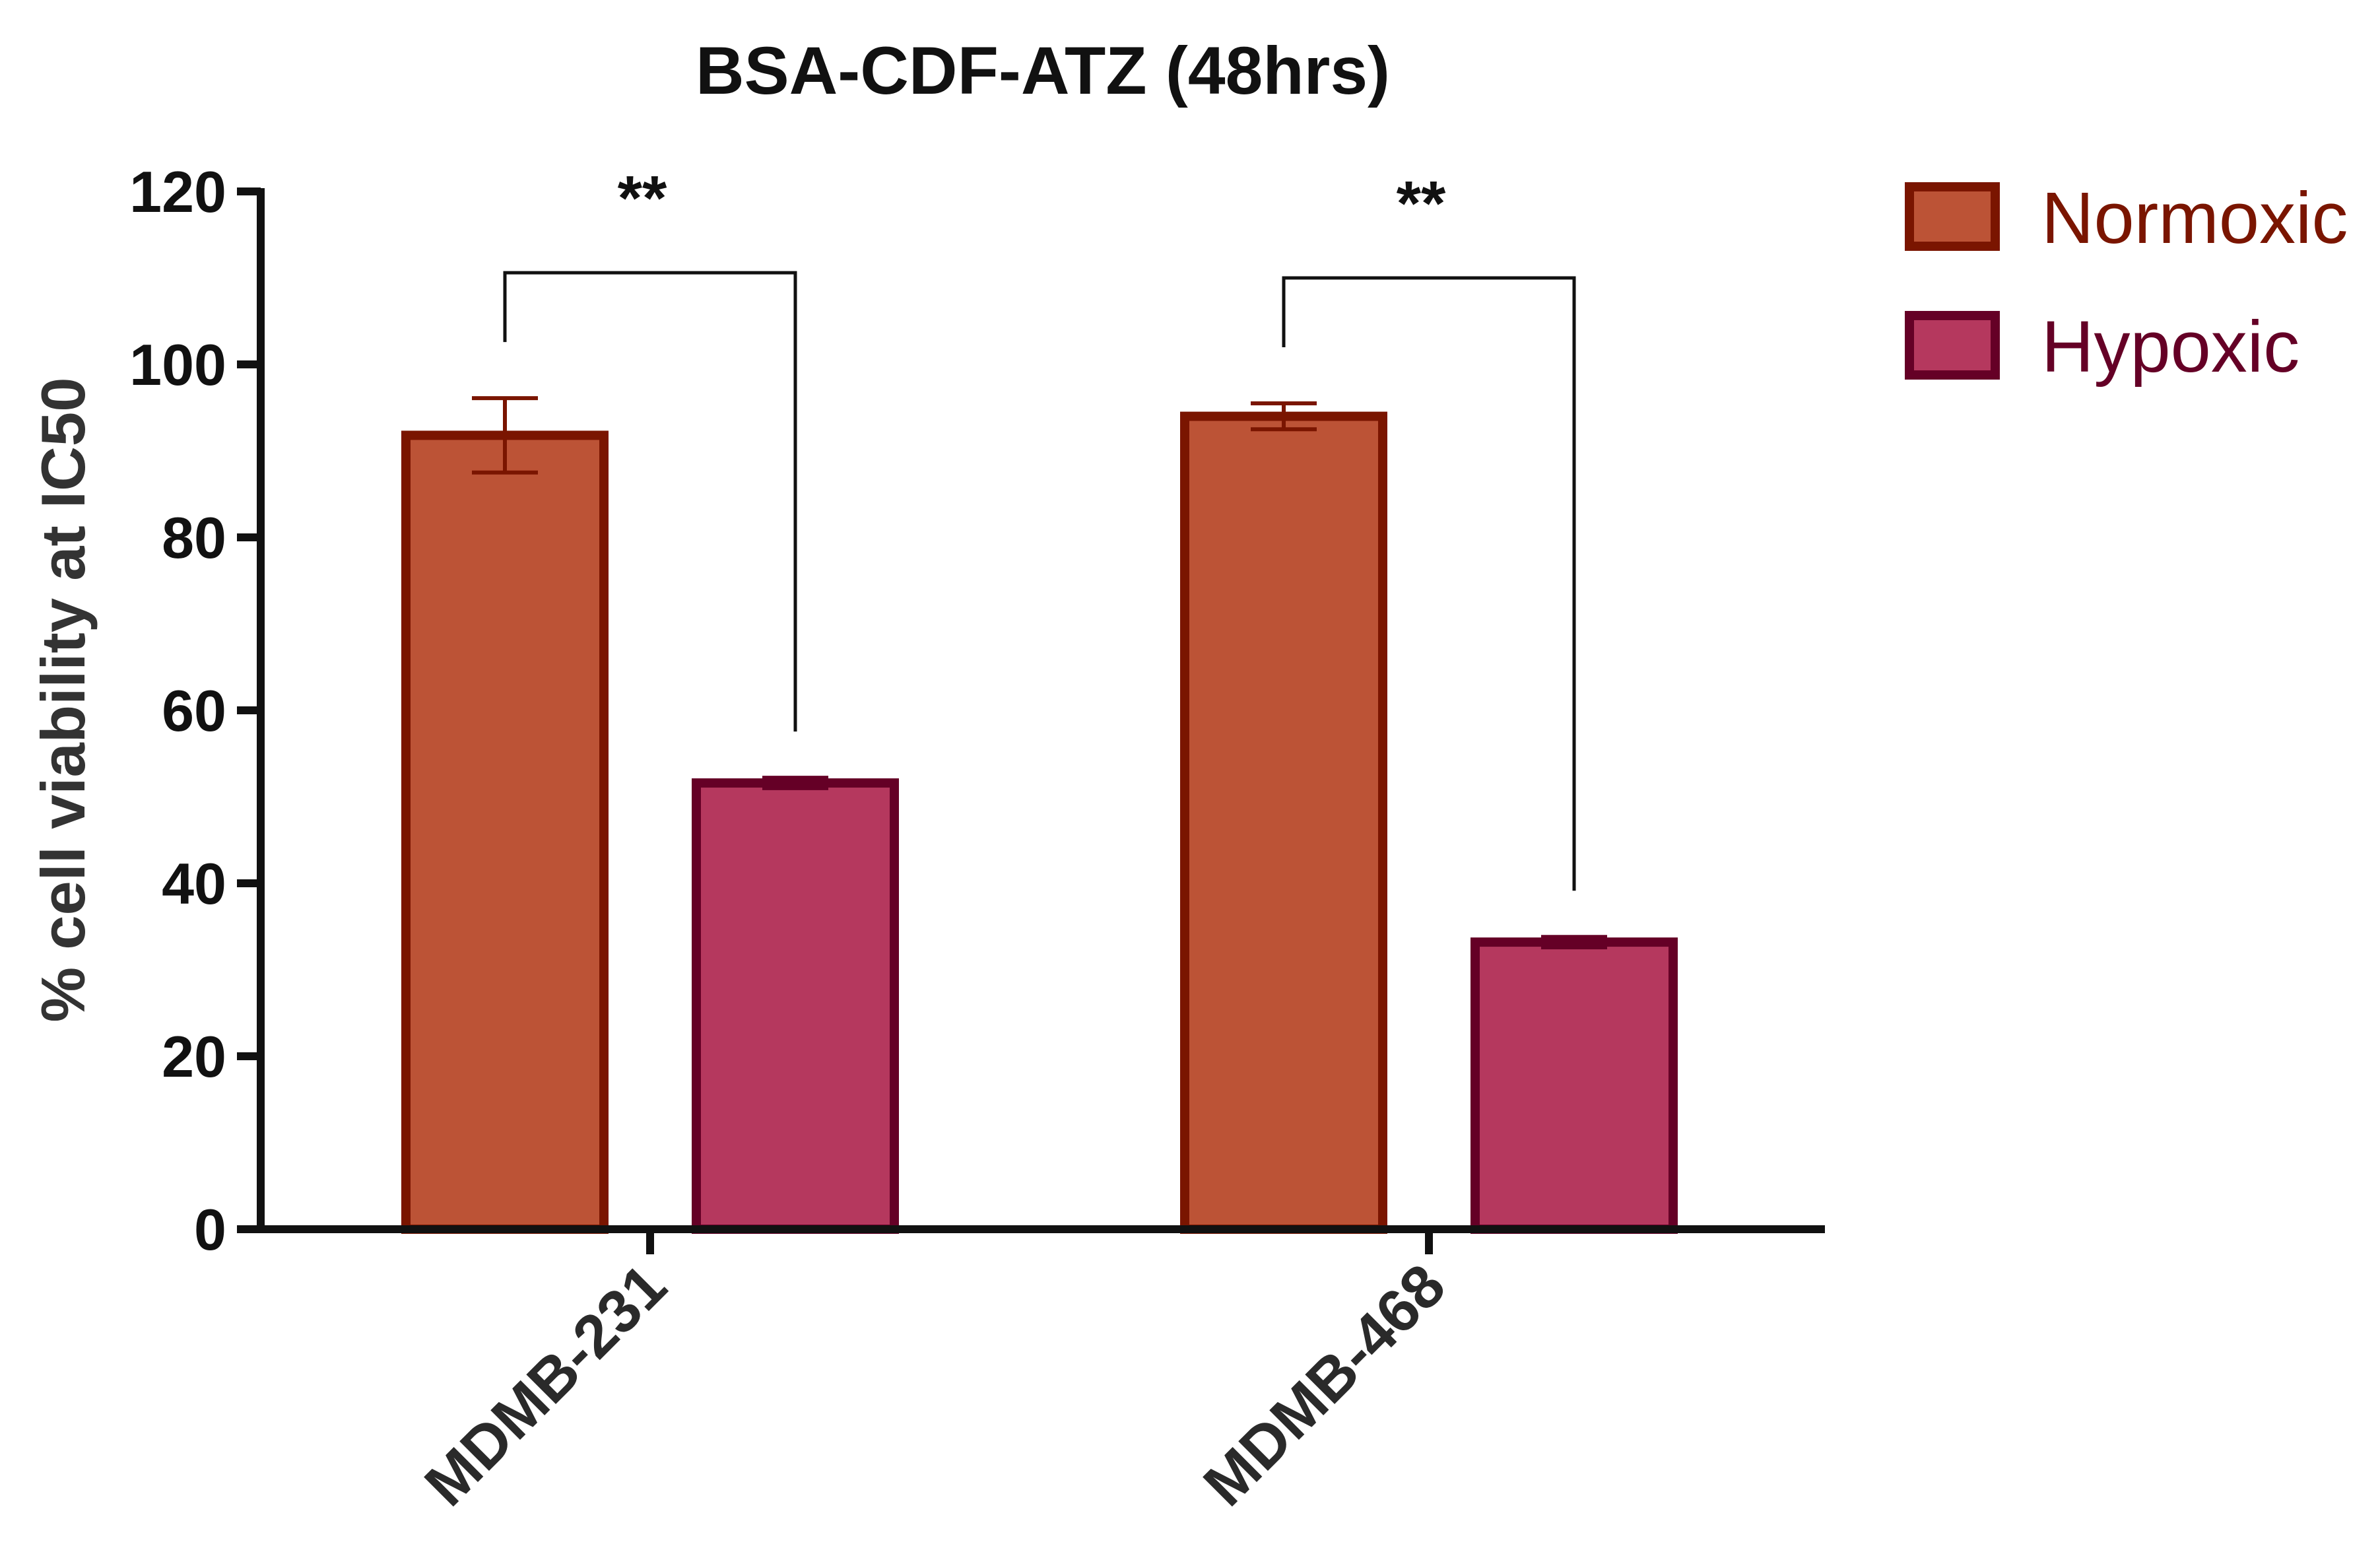 The image size is (2380, 1556). Describe the element at coordinates (210, 1230) in the screenshot. I see `y-tick-label: 0` at that location.